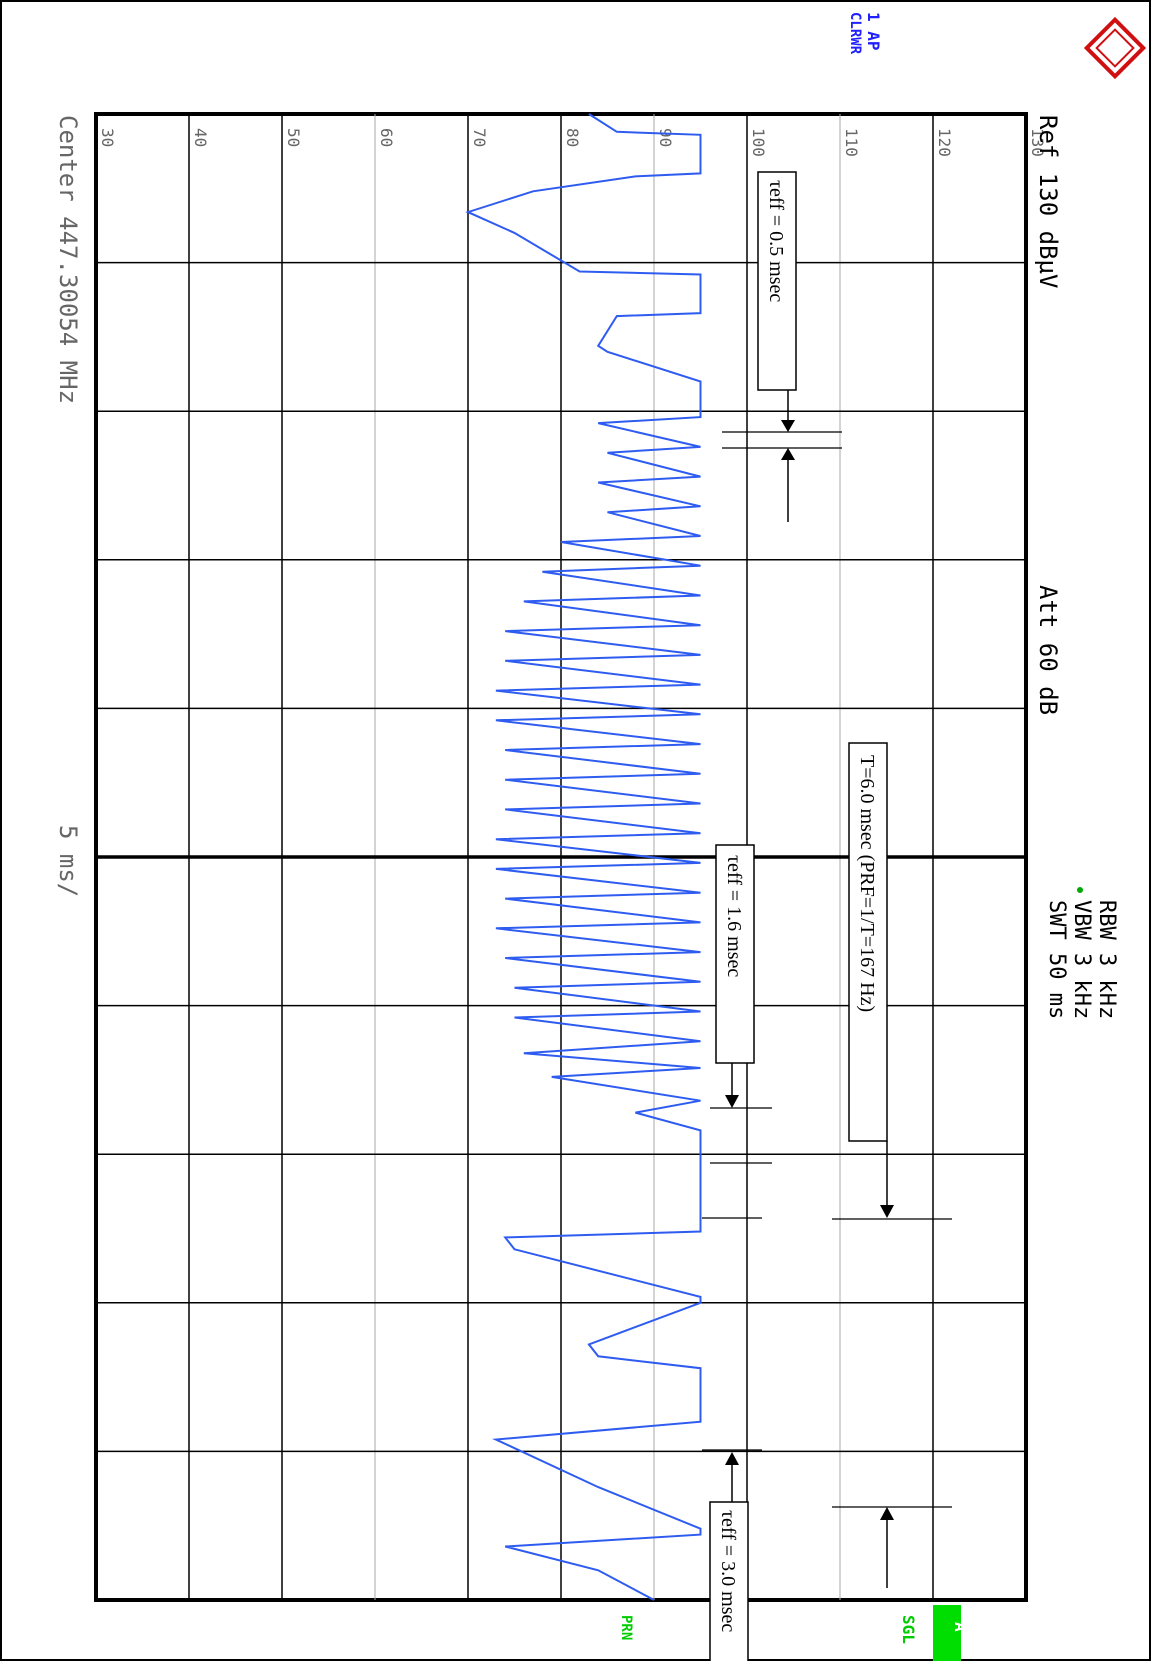  I want to click on trace-label-2: CLRWR, so click(855, 33).